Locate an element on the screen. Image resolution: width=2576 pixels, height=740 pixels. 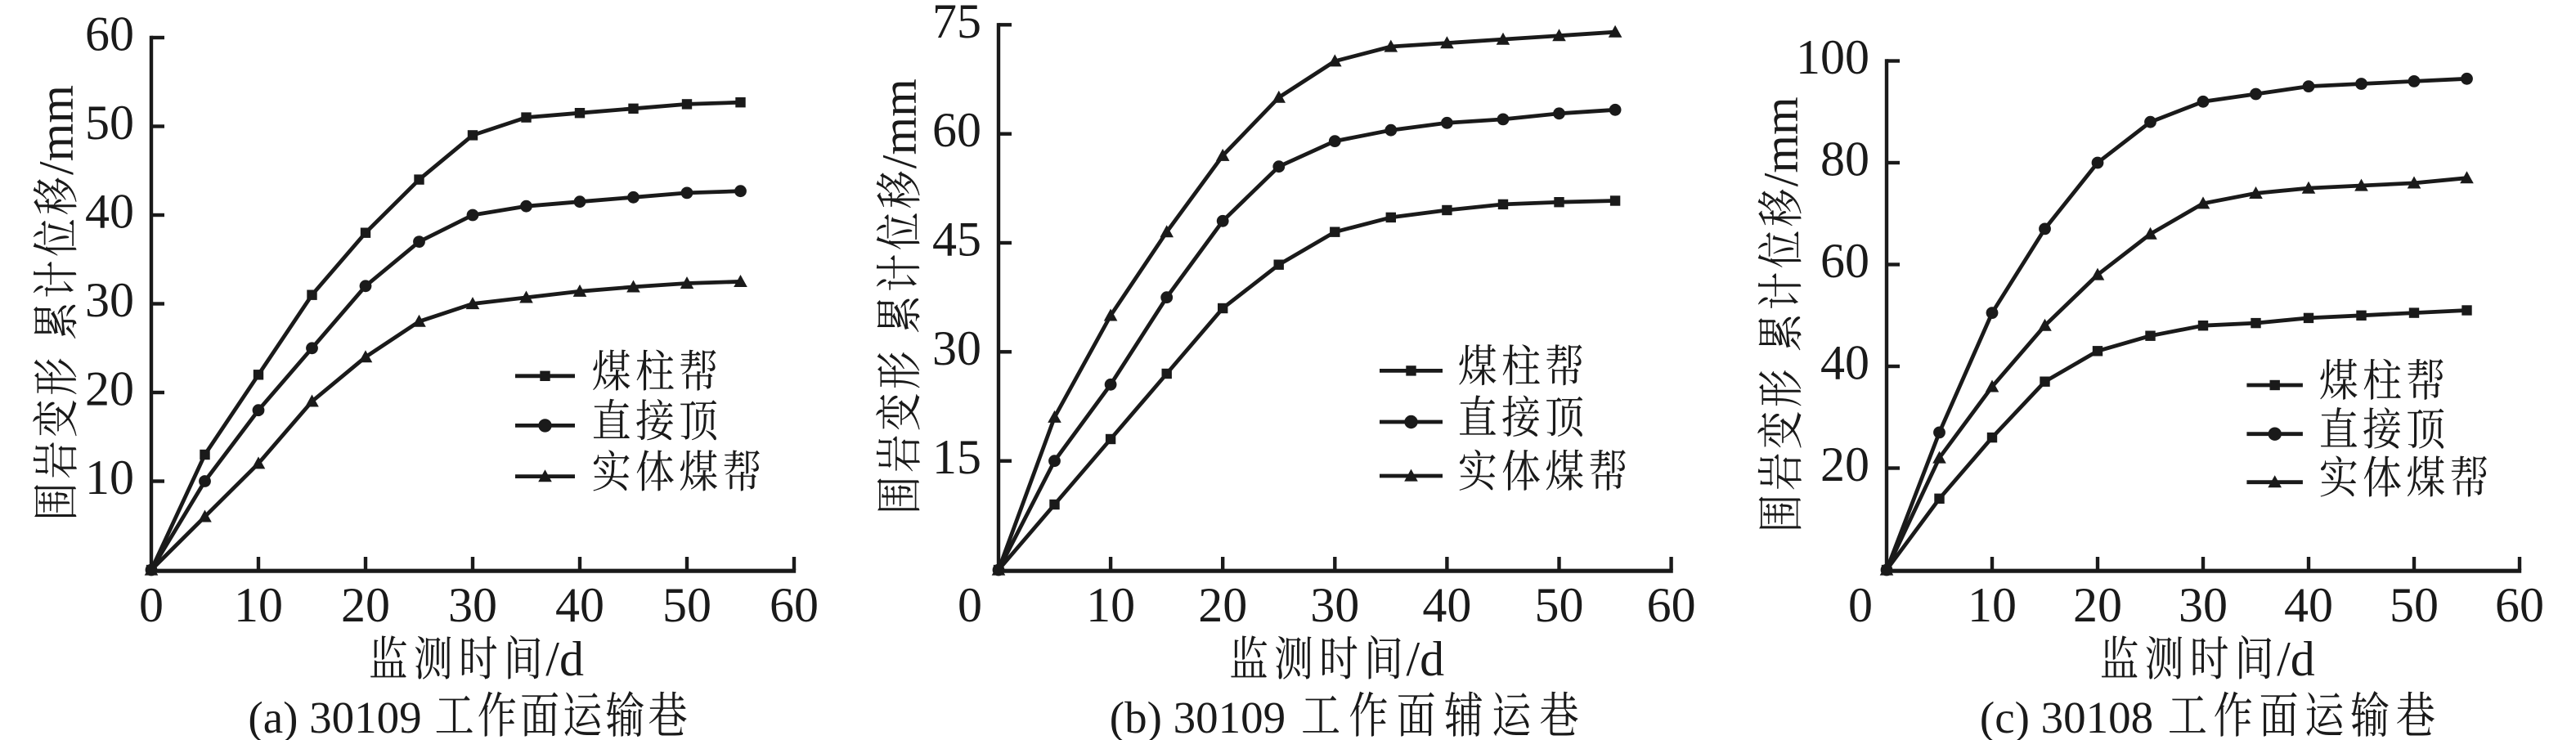
svg-text: 45 is located at coordinates (956, 240).